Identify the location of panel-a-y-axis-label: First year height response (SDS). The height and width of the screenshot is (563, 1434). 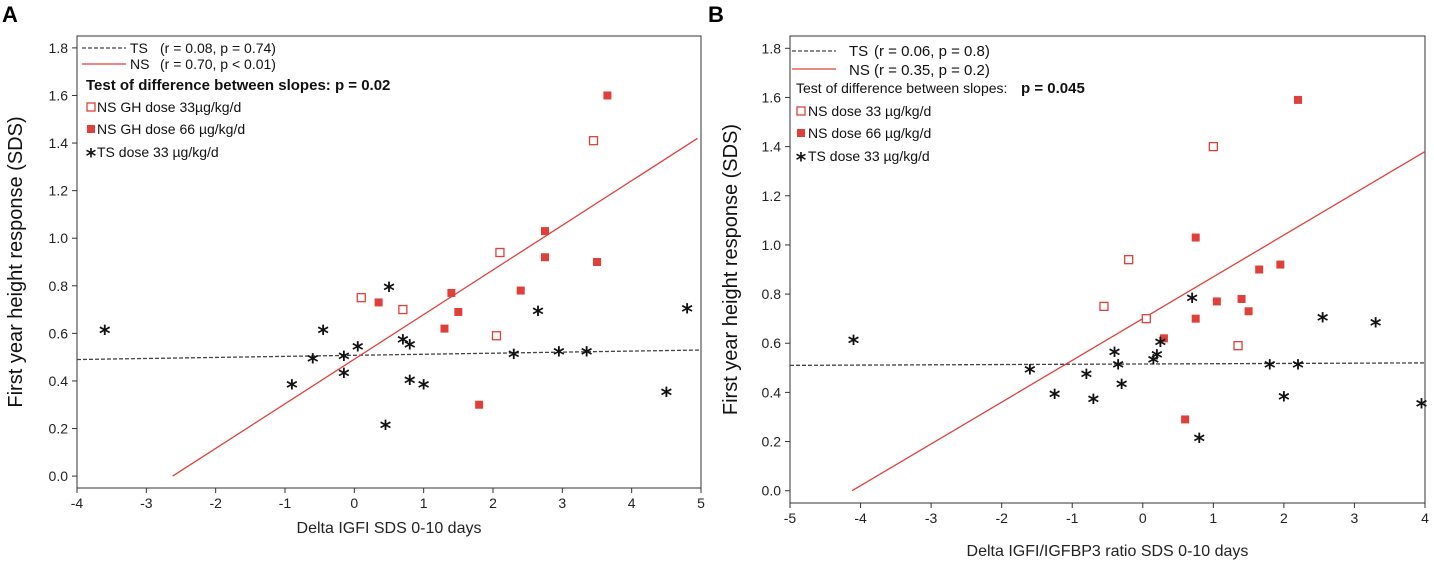
(16, 261).